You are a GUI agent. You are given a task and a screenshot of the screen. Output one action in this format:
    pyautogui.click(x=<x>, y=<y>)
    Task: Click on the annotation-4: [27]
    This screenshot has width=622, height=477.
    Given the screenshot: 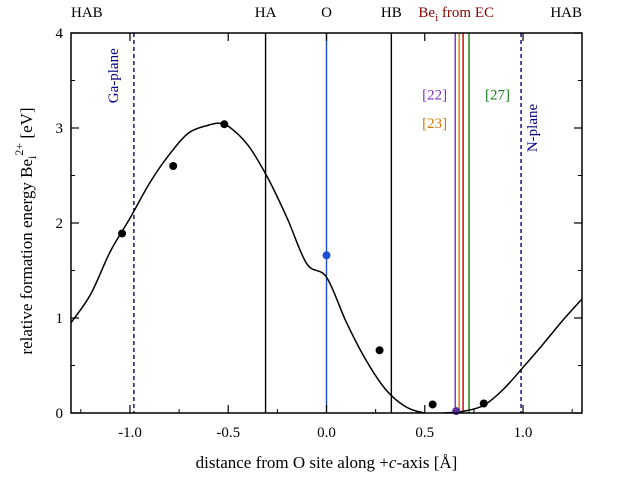 What is the action you would take?
    pyautogui.click(x=497, y=96)
    